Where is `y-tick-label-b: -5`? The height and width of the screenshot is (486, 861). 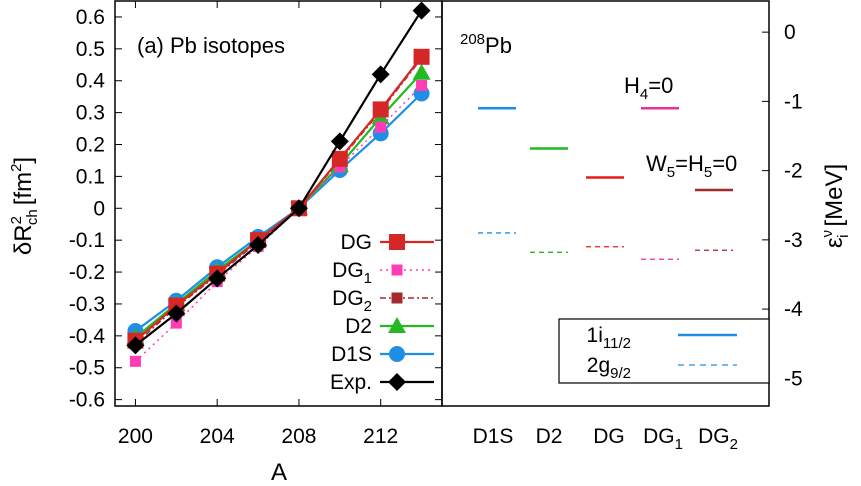 y-tick-label-b: -5 is located at coordinates (793, 378).